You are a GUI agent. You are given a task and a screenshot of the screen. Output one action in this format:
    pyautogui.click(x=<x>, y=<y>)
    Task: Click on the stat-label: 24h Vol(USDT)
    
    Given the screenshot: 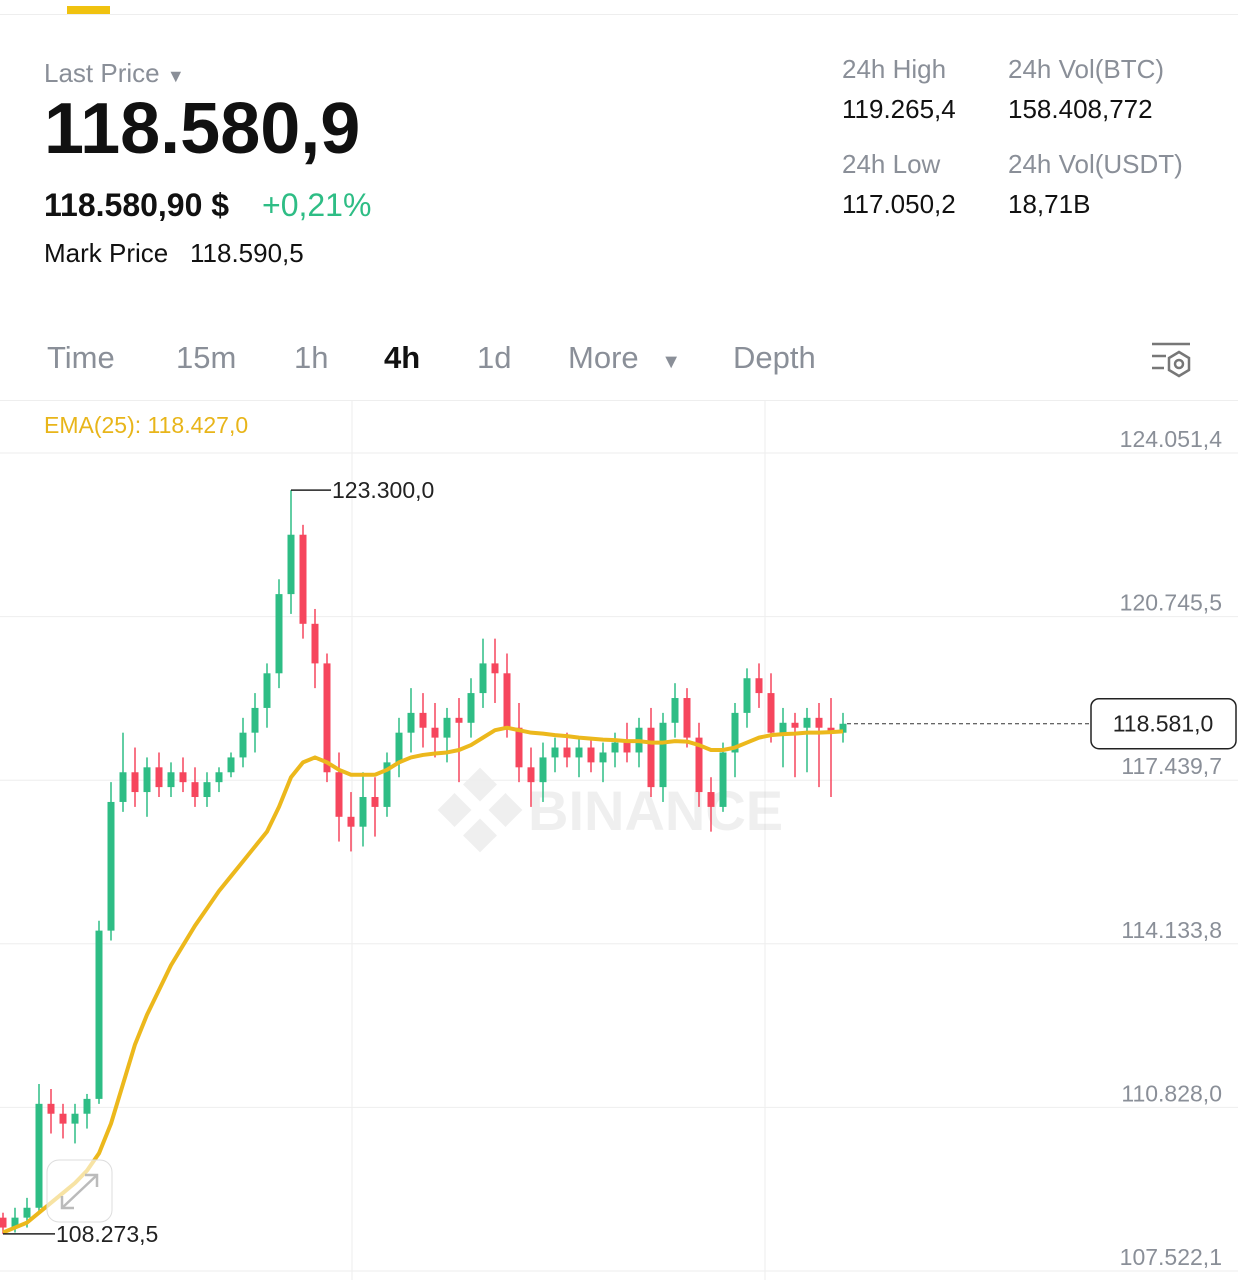 What is the action you would take?
    pyautogui.click(x=1095, y=164)
    